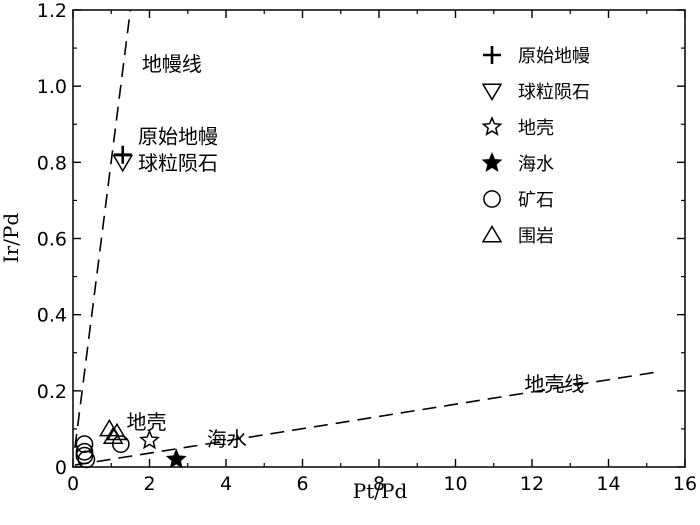  Describe the element at coordinates (52, 11) in the screenshot. I see `y-tick-label: 1.2` at that location.